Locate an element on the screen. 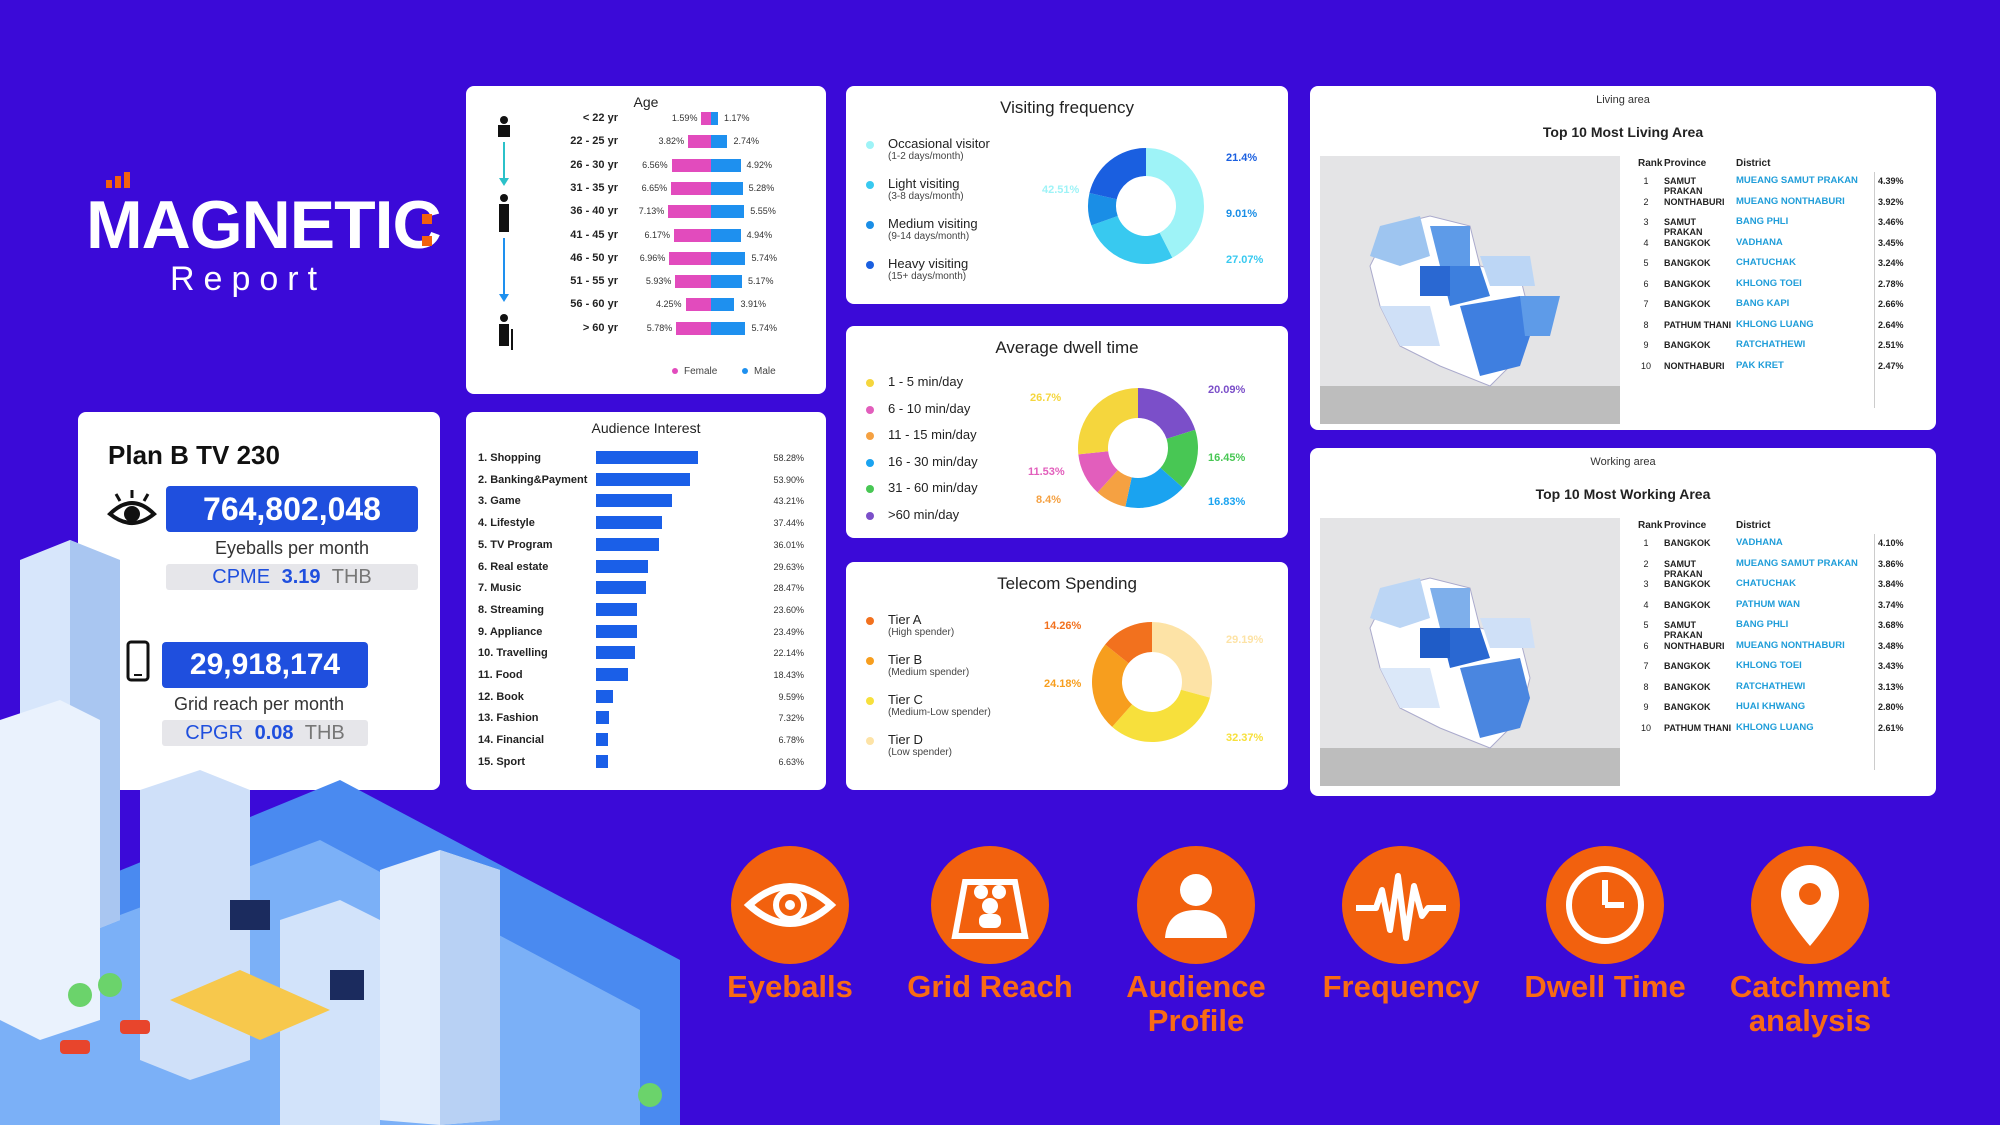 The width and height of the screenshot is (2000, 1125). freq-donut is located at coordinates (1146, 206).